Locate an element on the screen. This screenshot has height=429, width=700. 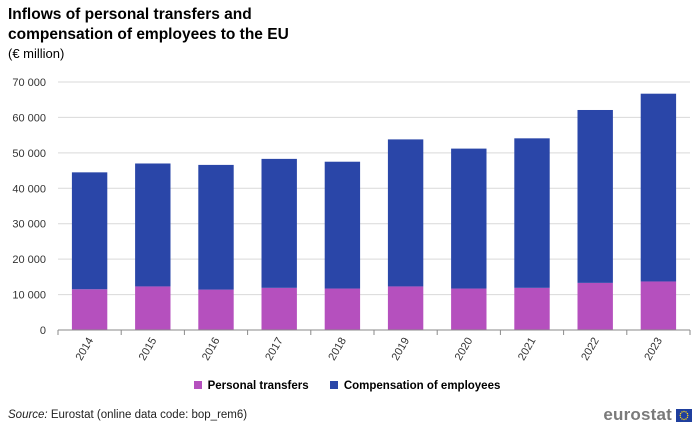
source-label: Source: is located at coordinates (28, 415).